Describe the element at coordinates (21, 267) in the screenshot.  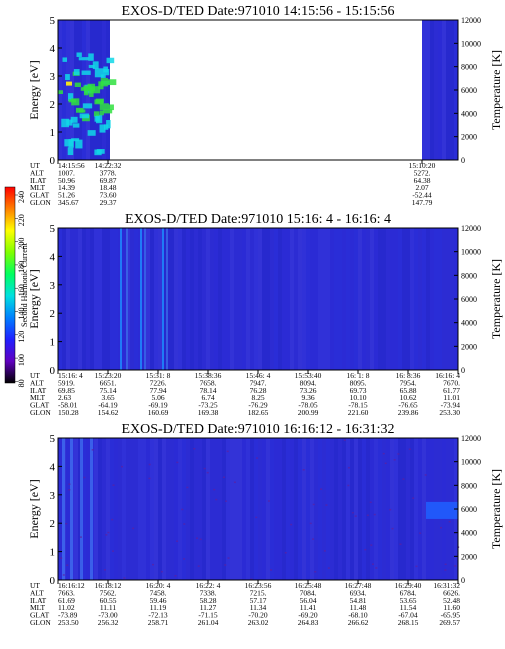
I see `colorbar-tick-label: 180` at that location.